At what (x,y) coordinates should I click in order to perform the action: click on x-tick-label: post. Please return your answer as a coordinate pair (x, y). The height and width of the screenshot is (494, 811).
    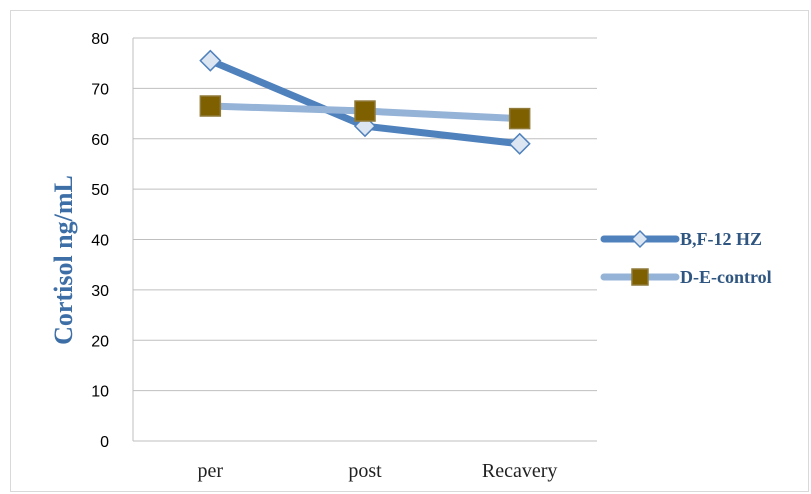
    Looking at the image, I should click on (365, 471).